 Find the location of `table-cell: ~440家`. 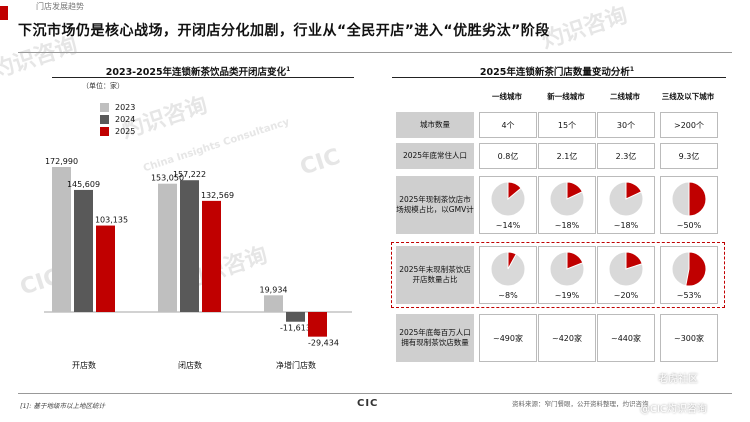

table-cell: ~440家 is located at coordinates (626, 338).